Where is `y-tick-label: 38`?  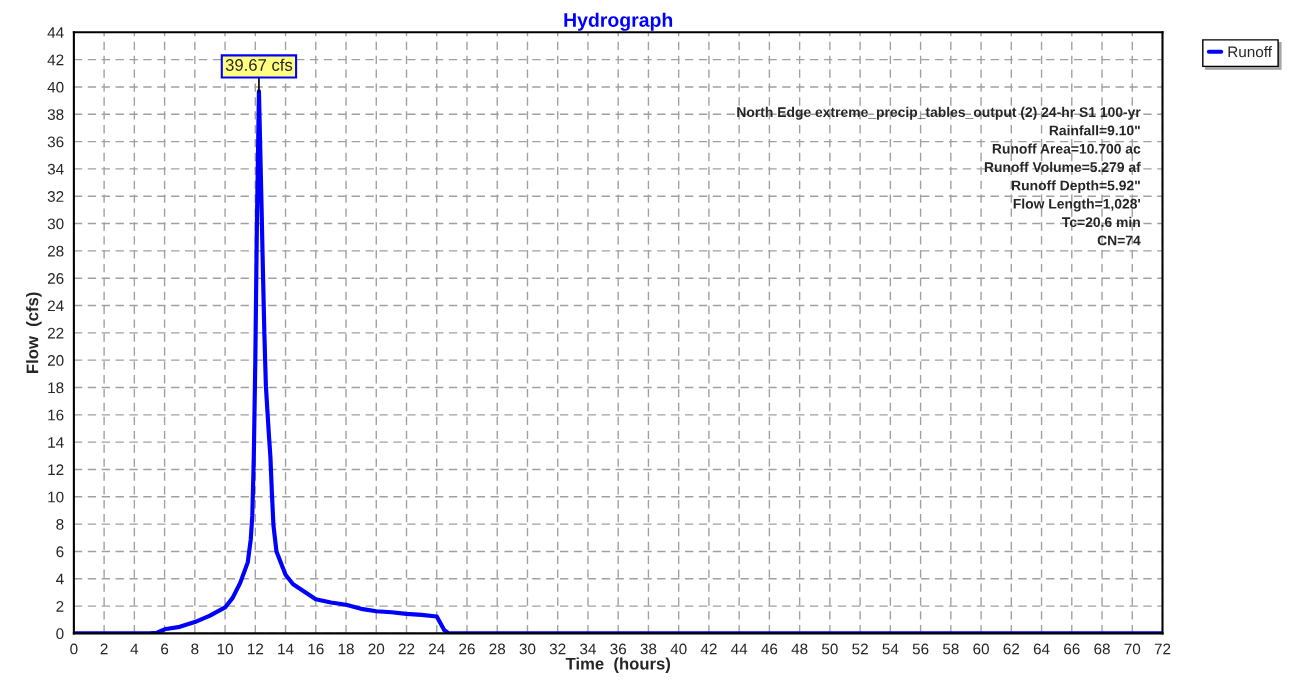 y-tick-label: 38 is located at coordinates (55, 114).